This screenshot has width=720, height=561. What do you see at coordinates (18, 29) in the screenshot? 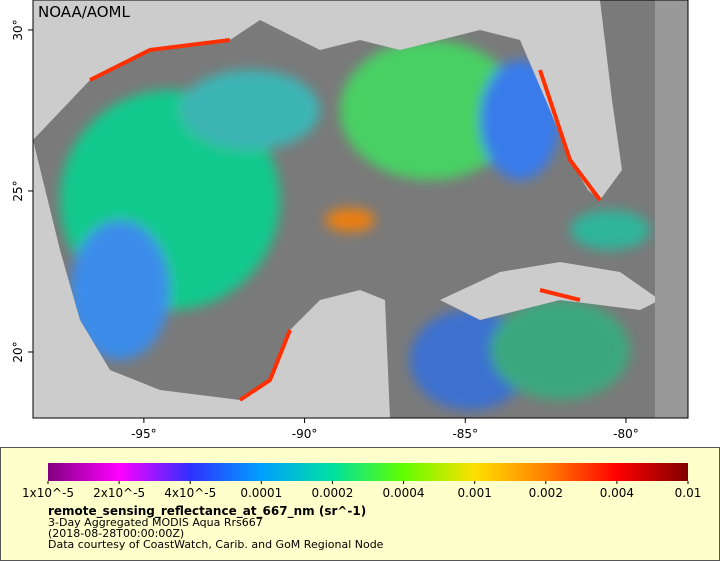
I see `y-tick-label: 30°` at bounding box center [18, 29].